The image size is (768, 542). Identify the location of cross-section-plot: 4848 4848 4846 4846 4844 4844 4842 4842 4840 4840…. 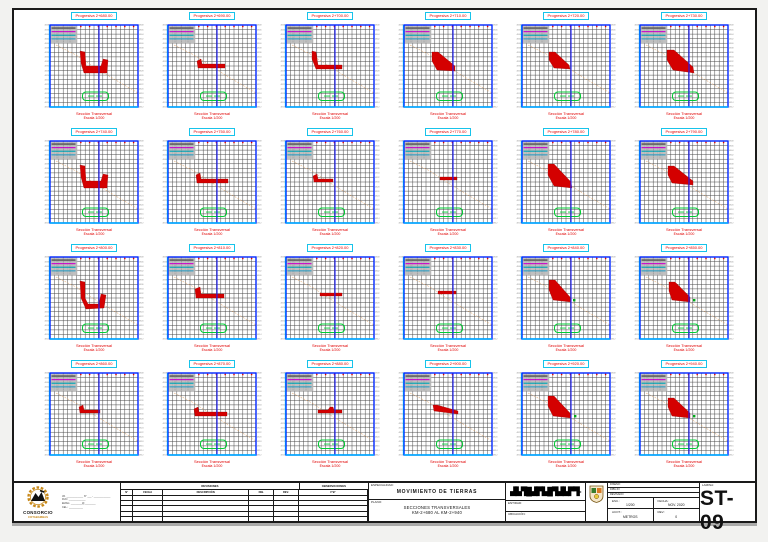
(94, 297).